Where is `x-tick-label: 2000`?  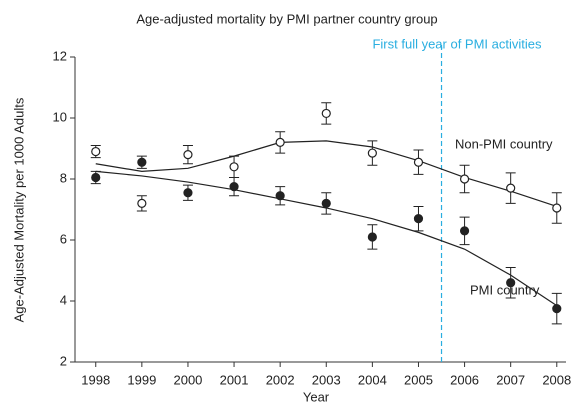 x-tick-label: 2000 is located at coordinates (187, 379).